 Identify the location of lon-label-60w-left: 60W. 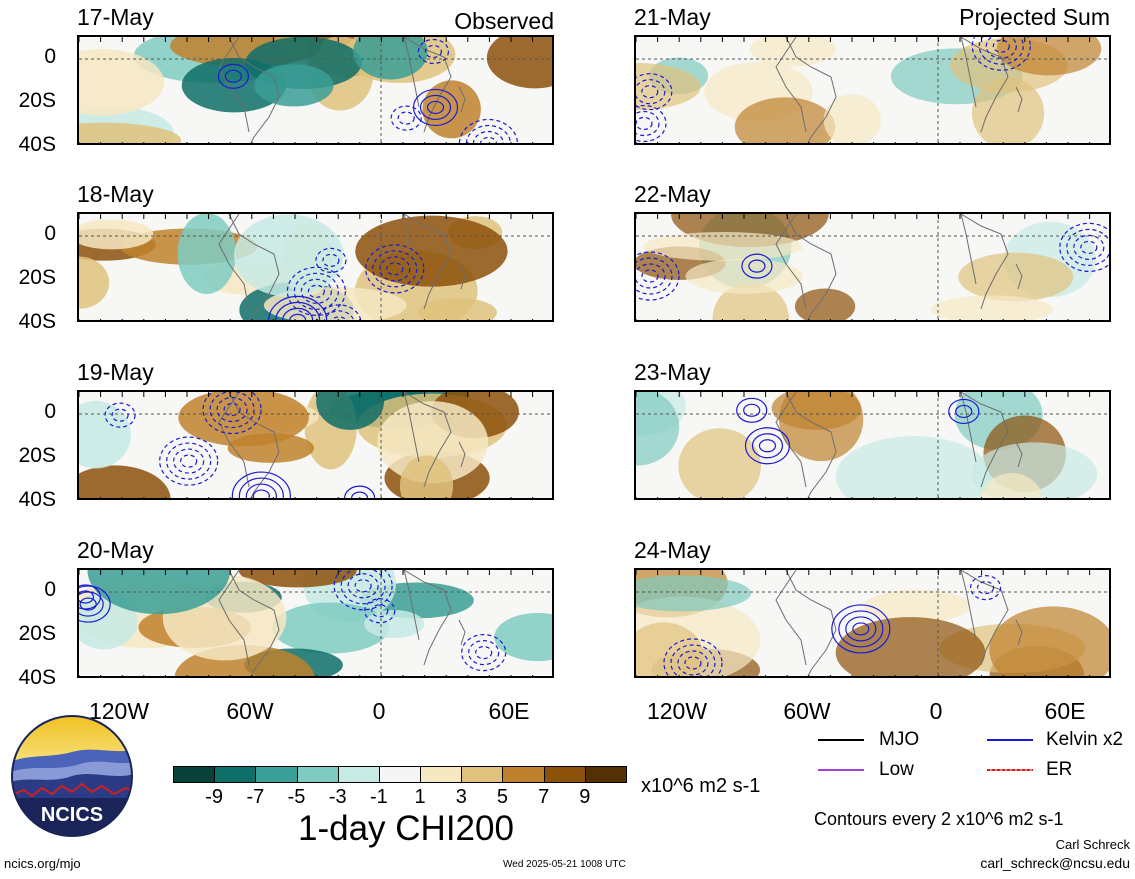
(250, 711).